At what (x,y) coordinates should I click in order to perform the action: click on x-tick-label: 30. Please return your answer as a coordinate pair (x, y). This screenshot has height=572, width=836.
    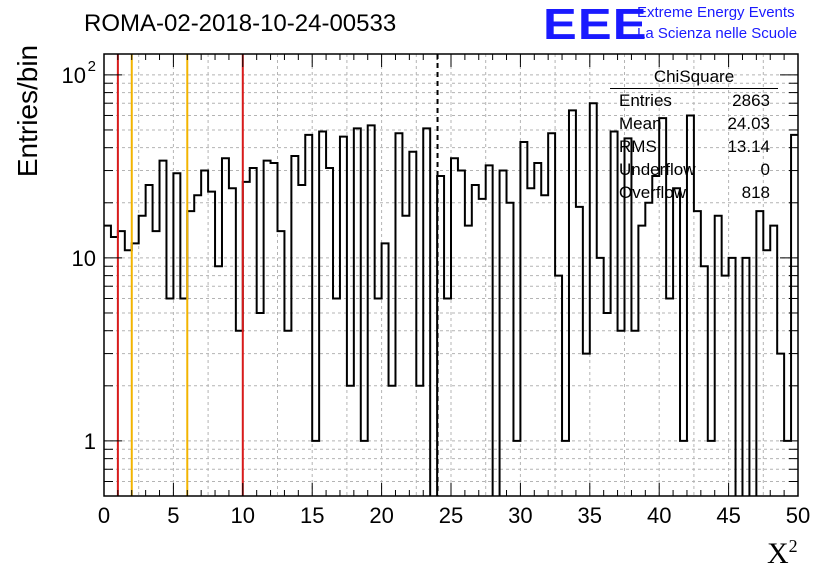
    Looking at the image, I should click on (520, 515).